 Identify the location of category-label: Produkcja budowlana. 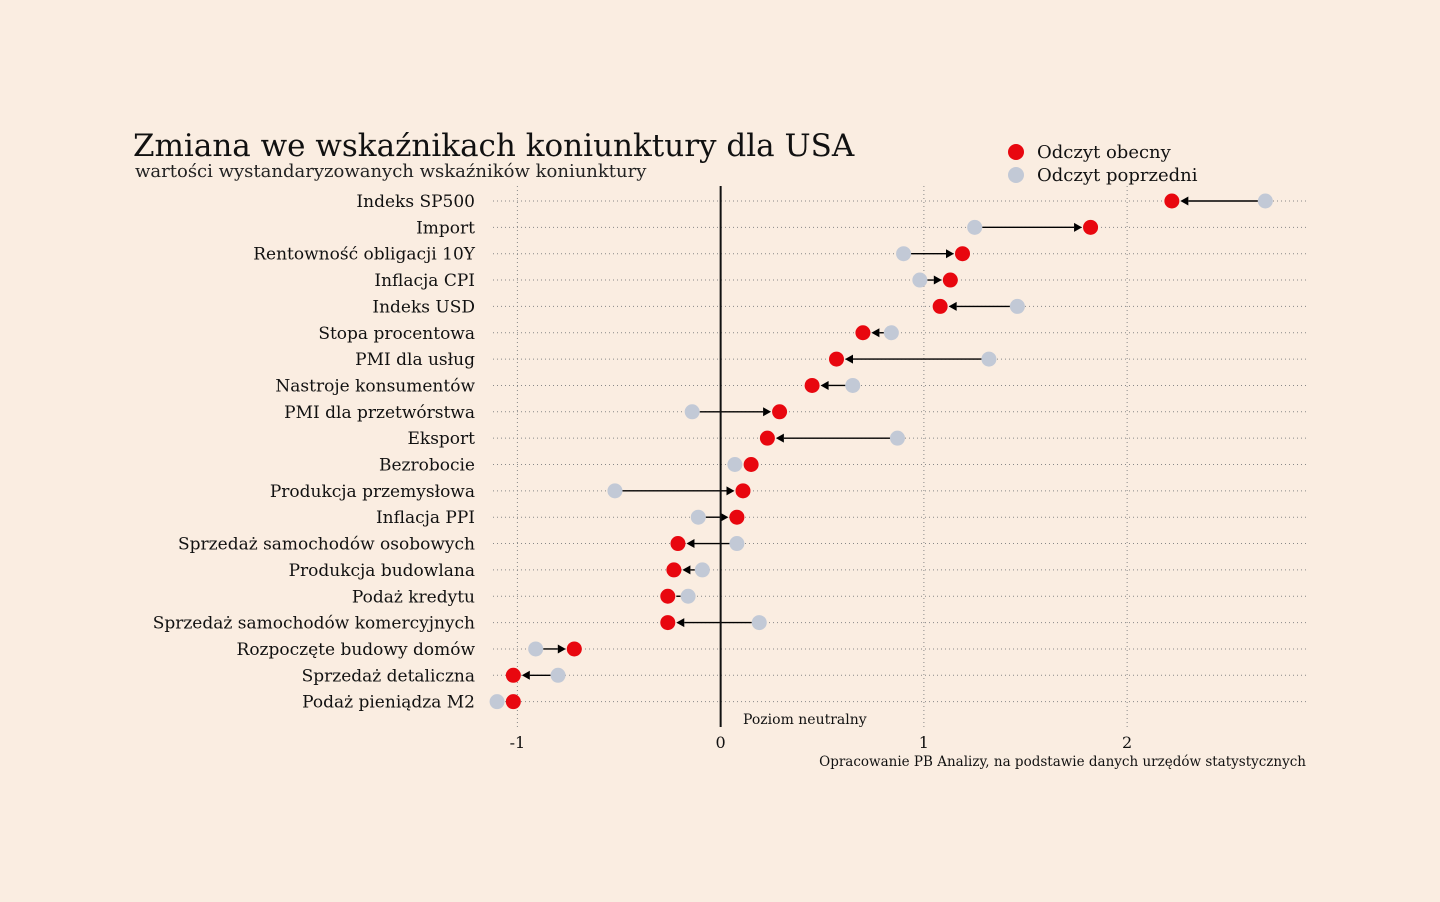
(382, 571).